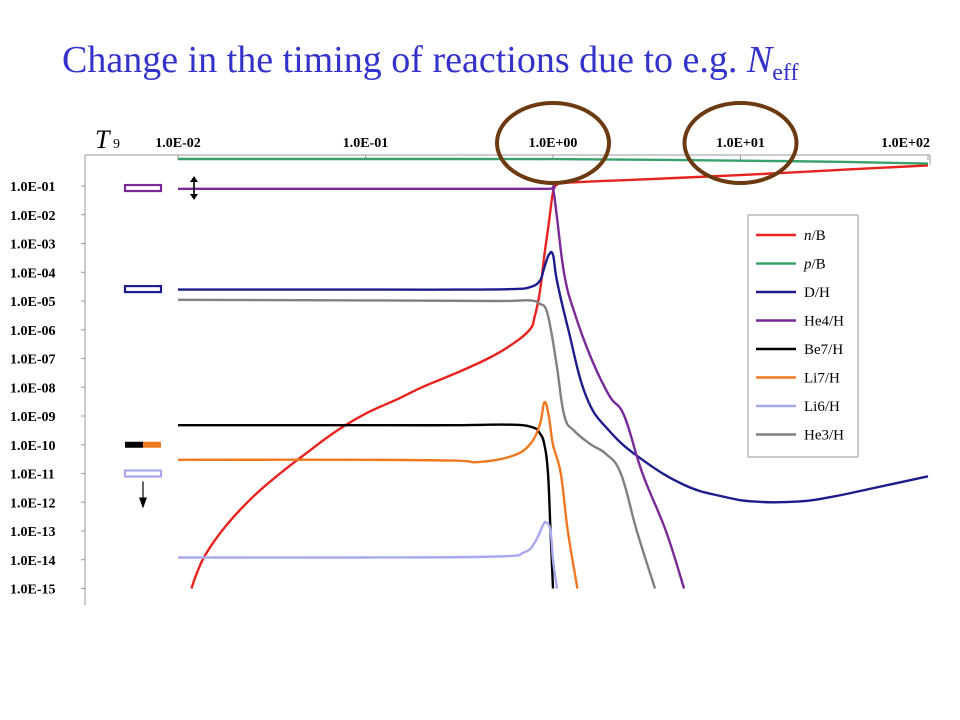  Describe the element at coordinates (32, 475) in the screenshot. I see `y-tick-label: 1.0E-11` at that location.